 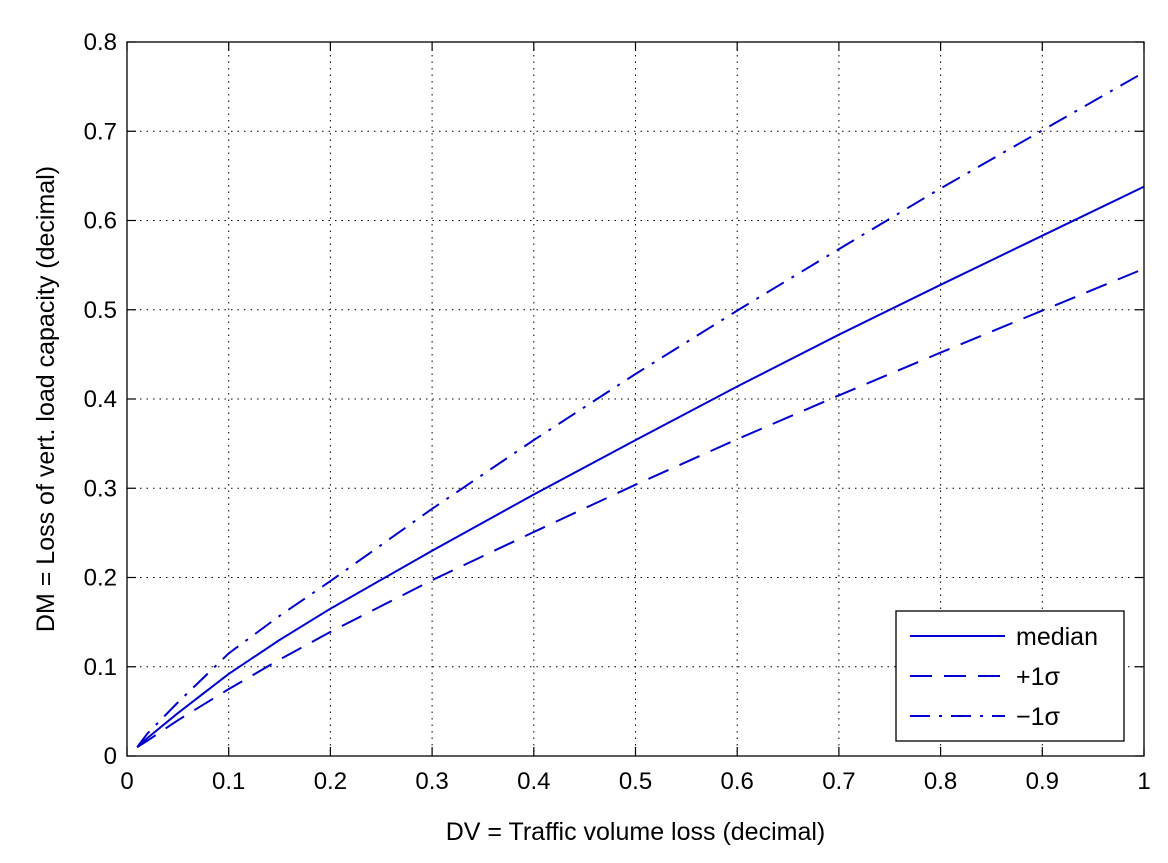 What do you see at coordinates (838, 781) in the screenshot?
I see `x-tick-label: 0.7` at bounding box center [838, 781].